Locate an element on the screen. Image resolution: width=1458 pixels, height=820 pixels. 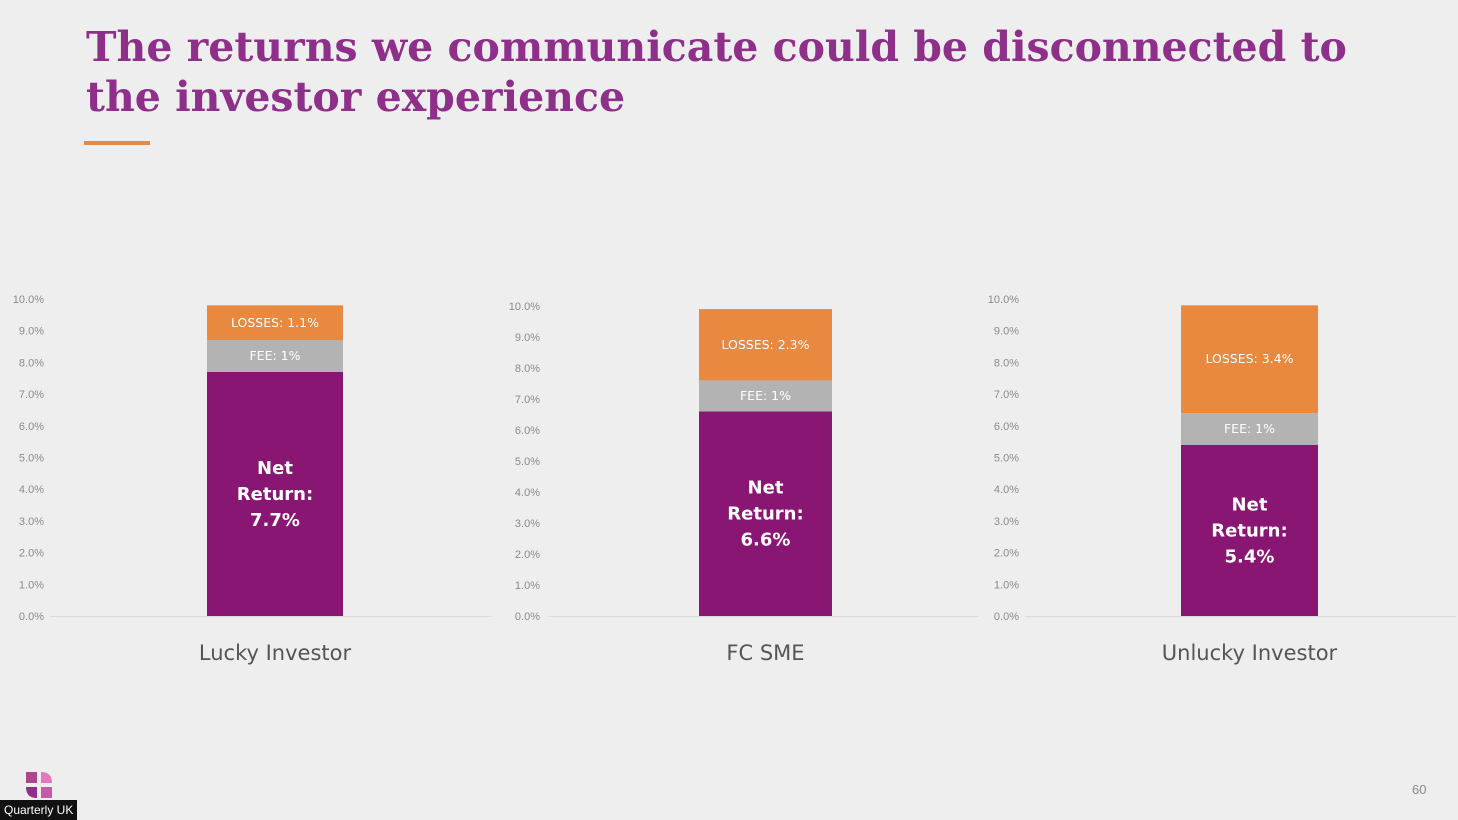
data-label: LOSSES: 3.4% is located at coordinates (1249, 358).